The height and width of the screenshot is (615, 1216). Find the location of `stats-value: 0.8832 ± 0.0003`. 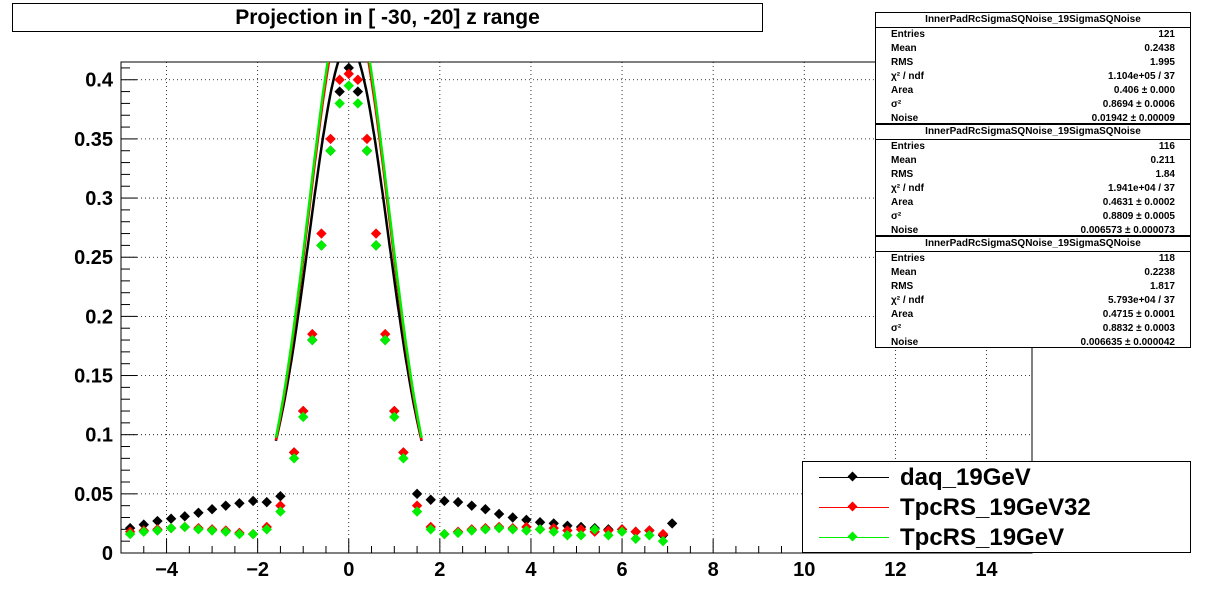

stats-value: 0.8832 ± 0.0003 is located at coordinates (1138, 328).